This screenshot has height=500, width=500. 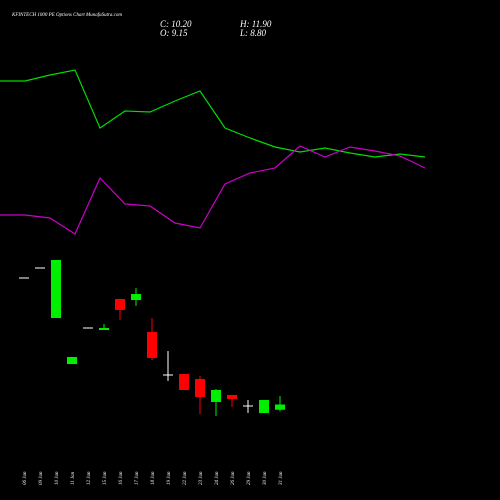 I want to click on x-tick-label: 15 Jan, so click(x=105, y=478).